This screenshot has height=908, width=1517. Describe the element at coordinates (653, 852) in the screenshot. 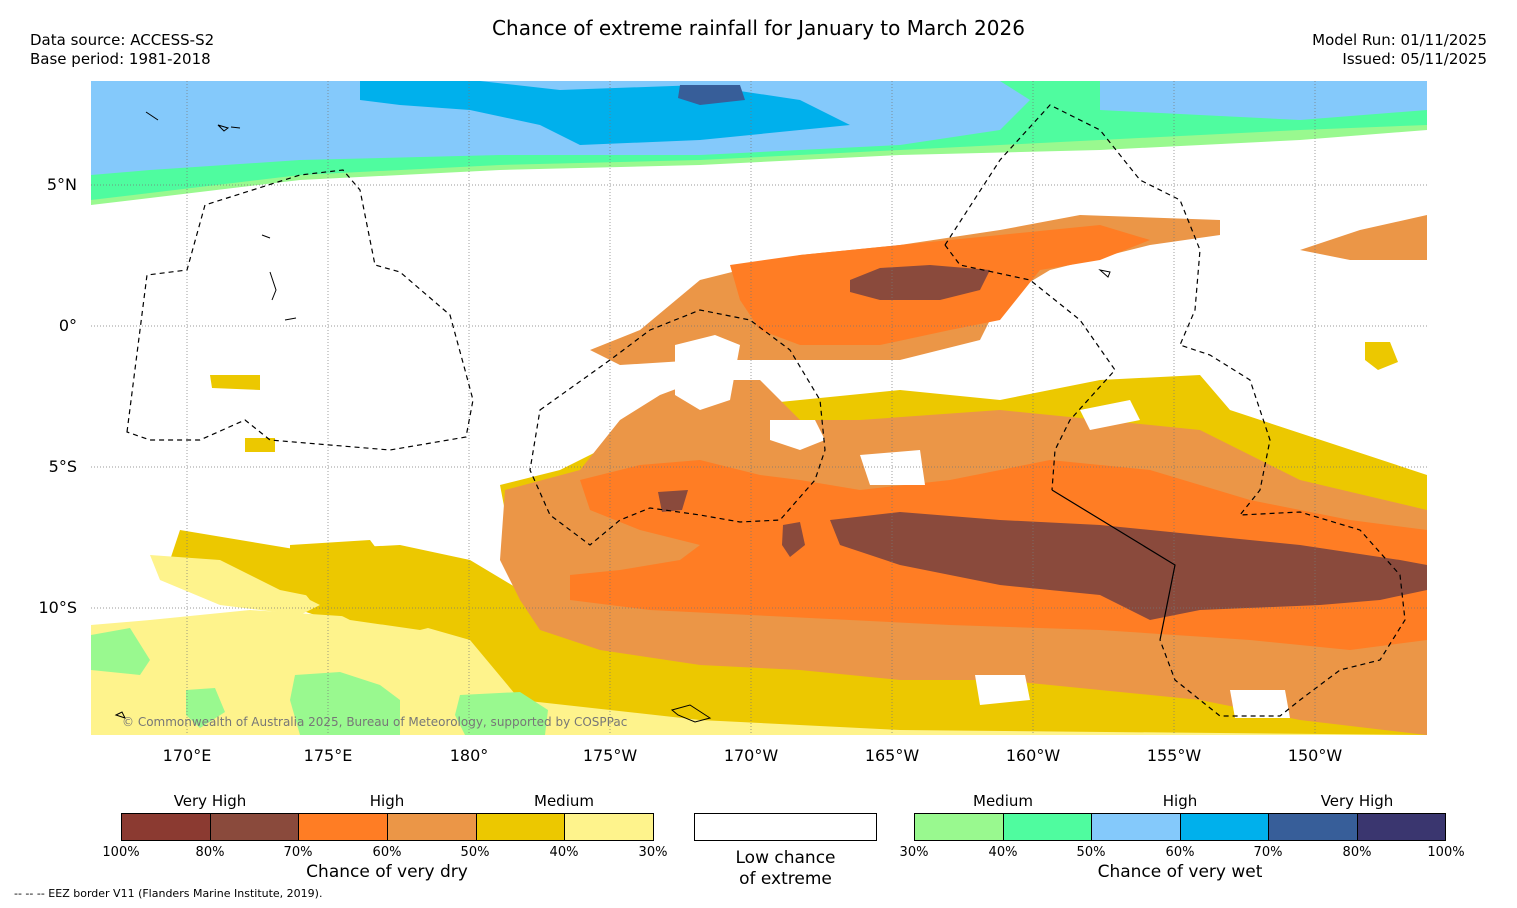

I see `dry-tick: 30%` at that location.